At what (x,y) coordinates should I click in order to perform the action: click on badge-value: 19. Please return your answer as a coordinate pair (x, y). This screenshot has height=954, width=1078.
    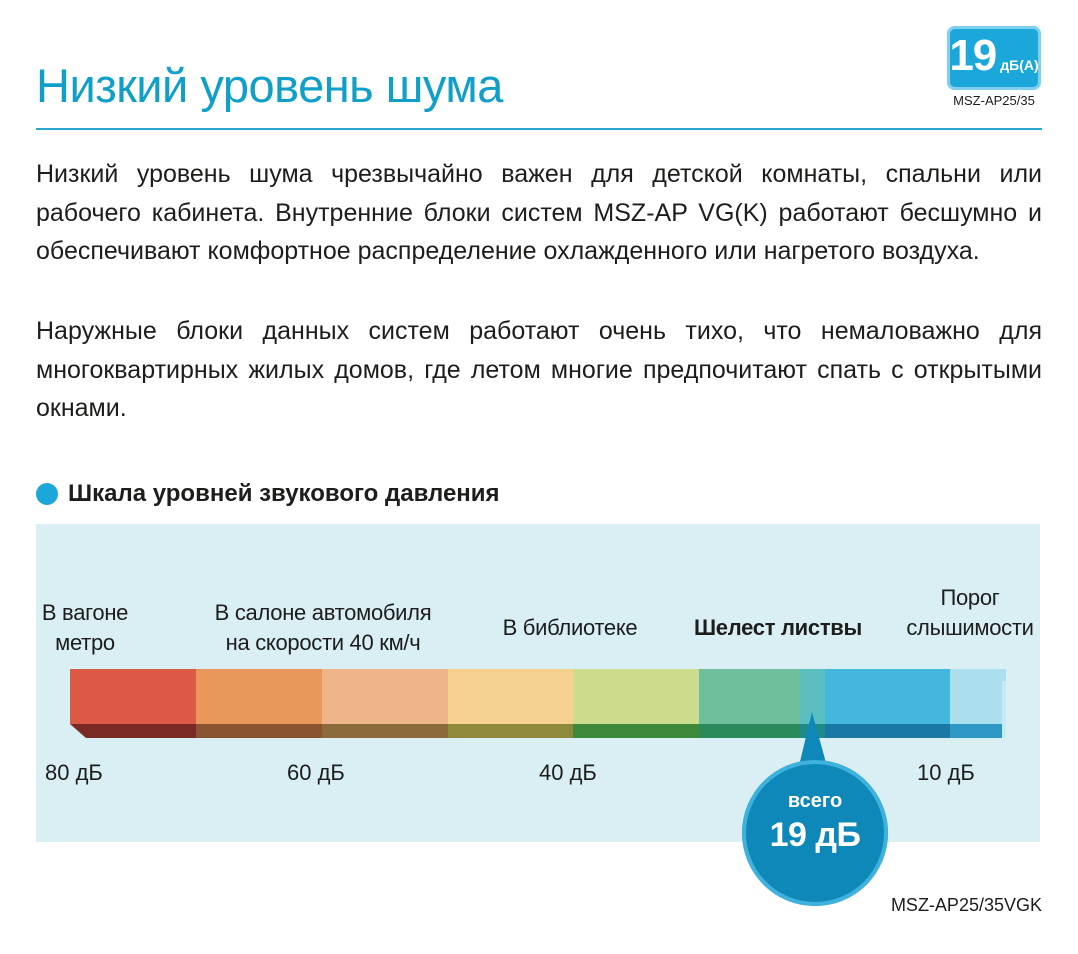
    Looking at the image, I should click on (973, 55).